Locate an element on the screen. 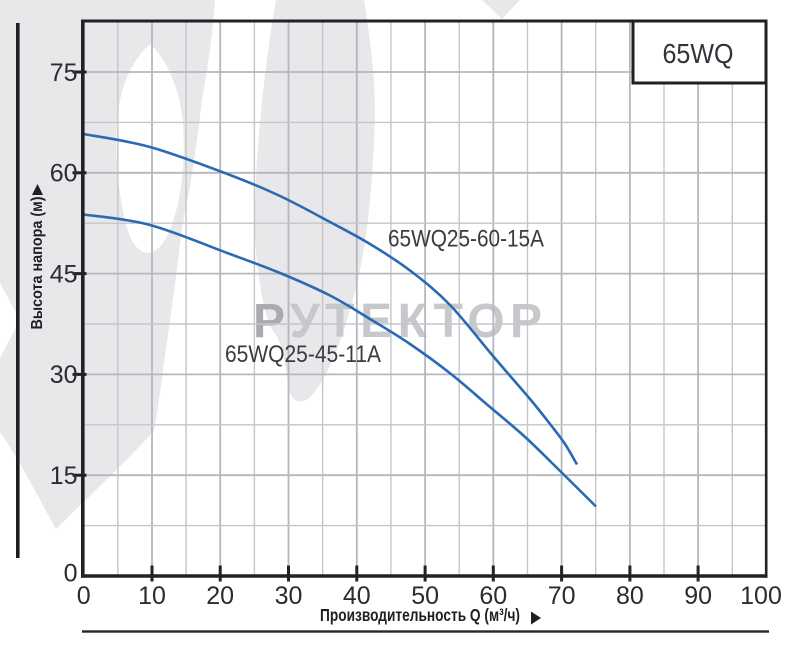 The image size is (800, 650). svg-text: 100 is located at coordinates (761, 596).